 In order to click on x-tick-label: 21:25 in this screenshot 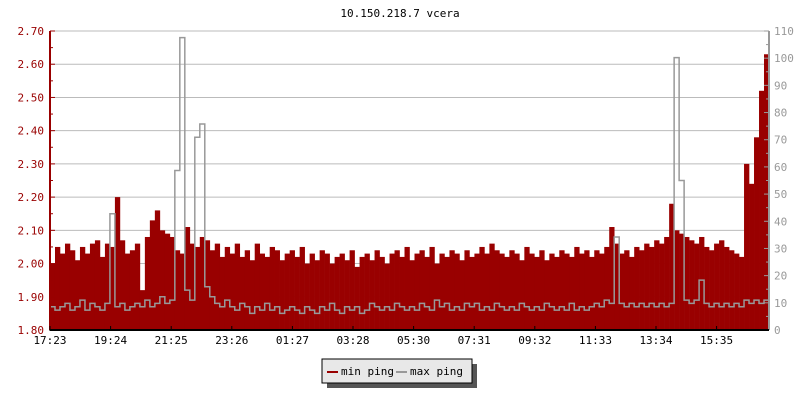, I will do `click(171, 340)`.